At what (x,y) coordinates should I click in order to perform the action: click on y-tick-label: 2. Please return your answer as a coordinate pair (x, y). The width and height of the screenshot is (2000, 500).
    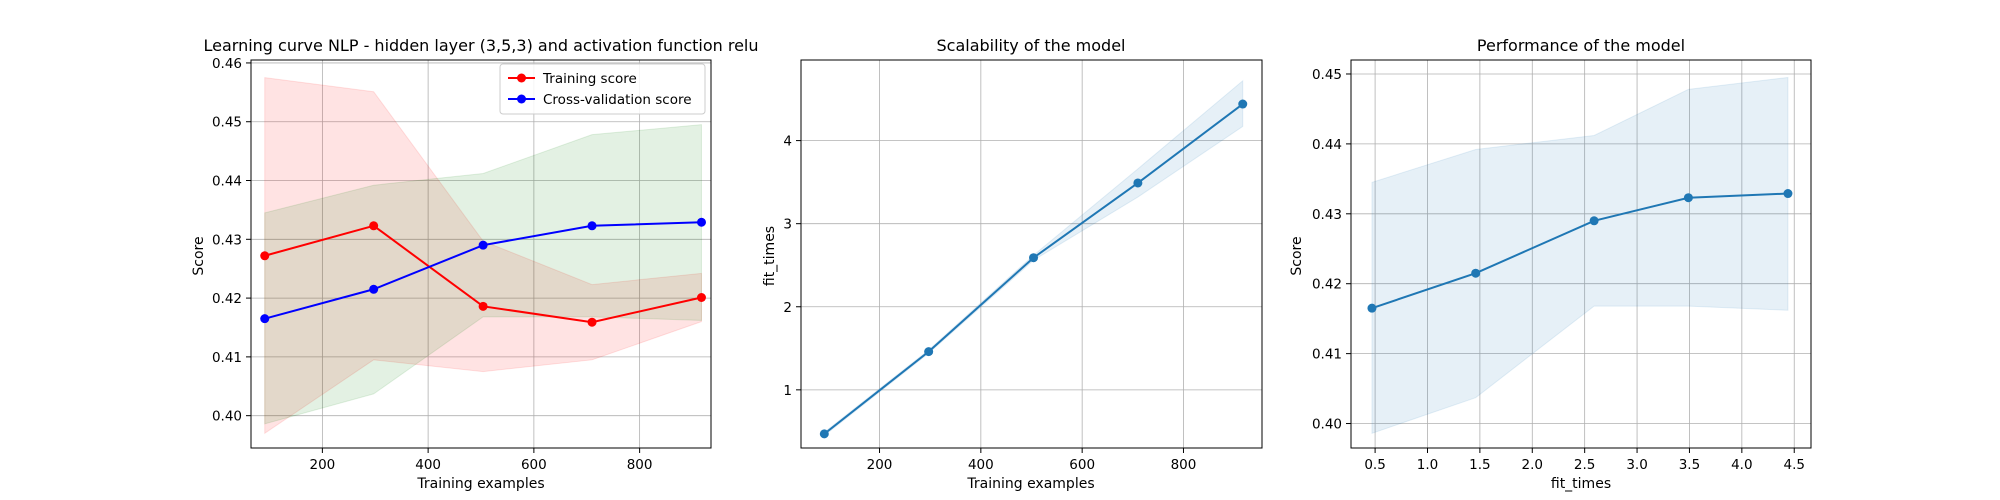
    Looking at the image, I should click on (787, 308).